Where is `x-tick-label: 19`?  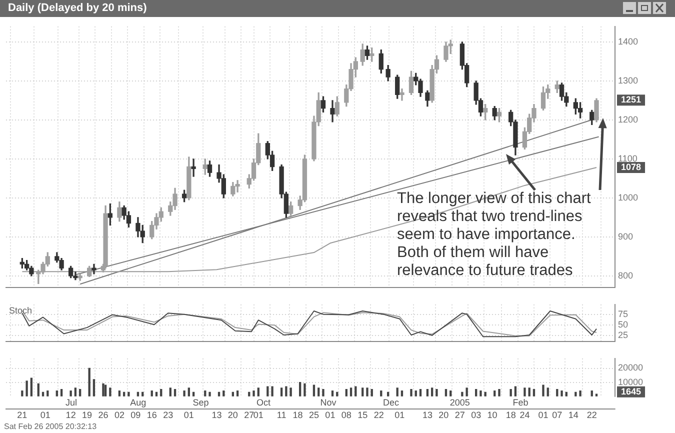 x-tick-label: 19 is located at coordinates (87, 415).